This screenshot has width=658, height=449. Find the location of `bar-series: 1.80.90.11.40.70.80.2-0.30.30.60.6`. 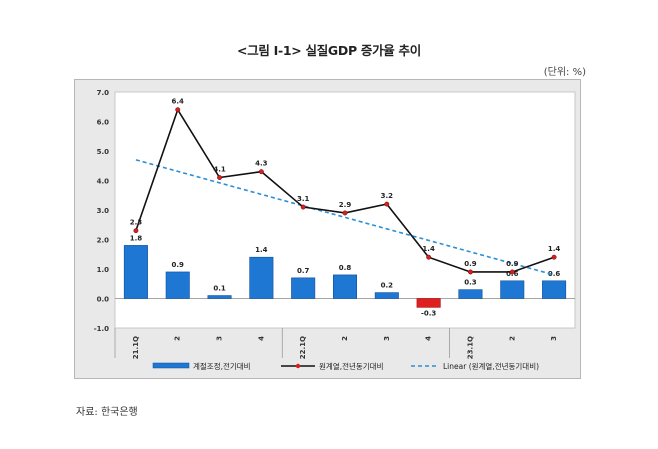

bar-series: 1.80.90.11.40.70.80.2-0.30.30.60.6 is located at coordinates (345, 275).